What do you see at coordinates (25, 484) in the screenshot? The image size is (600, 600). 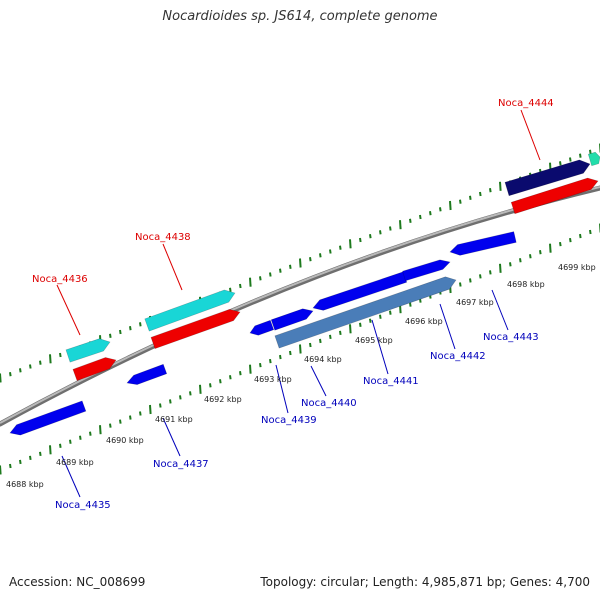 I see `scale-label: 4688 kbp` at bounding box center [25, 484].